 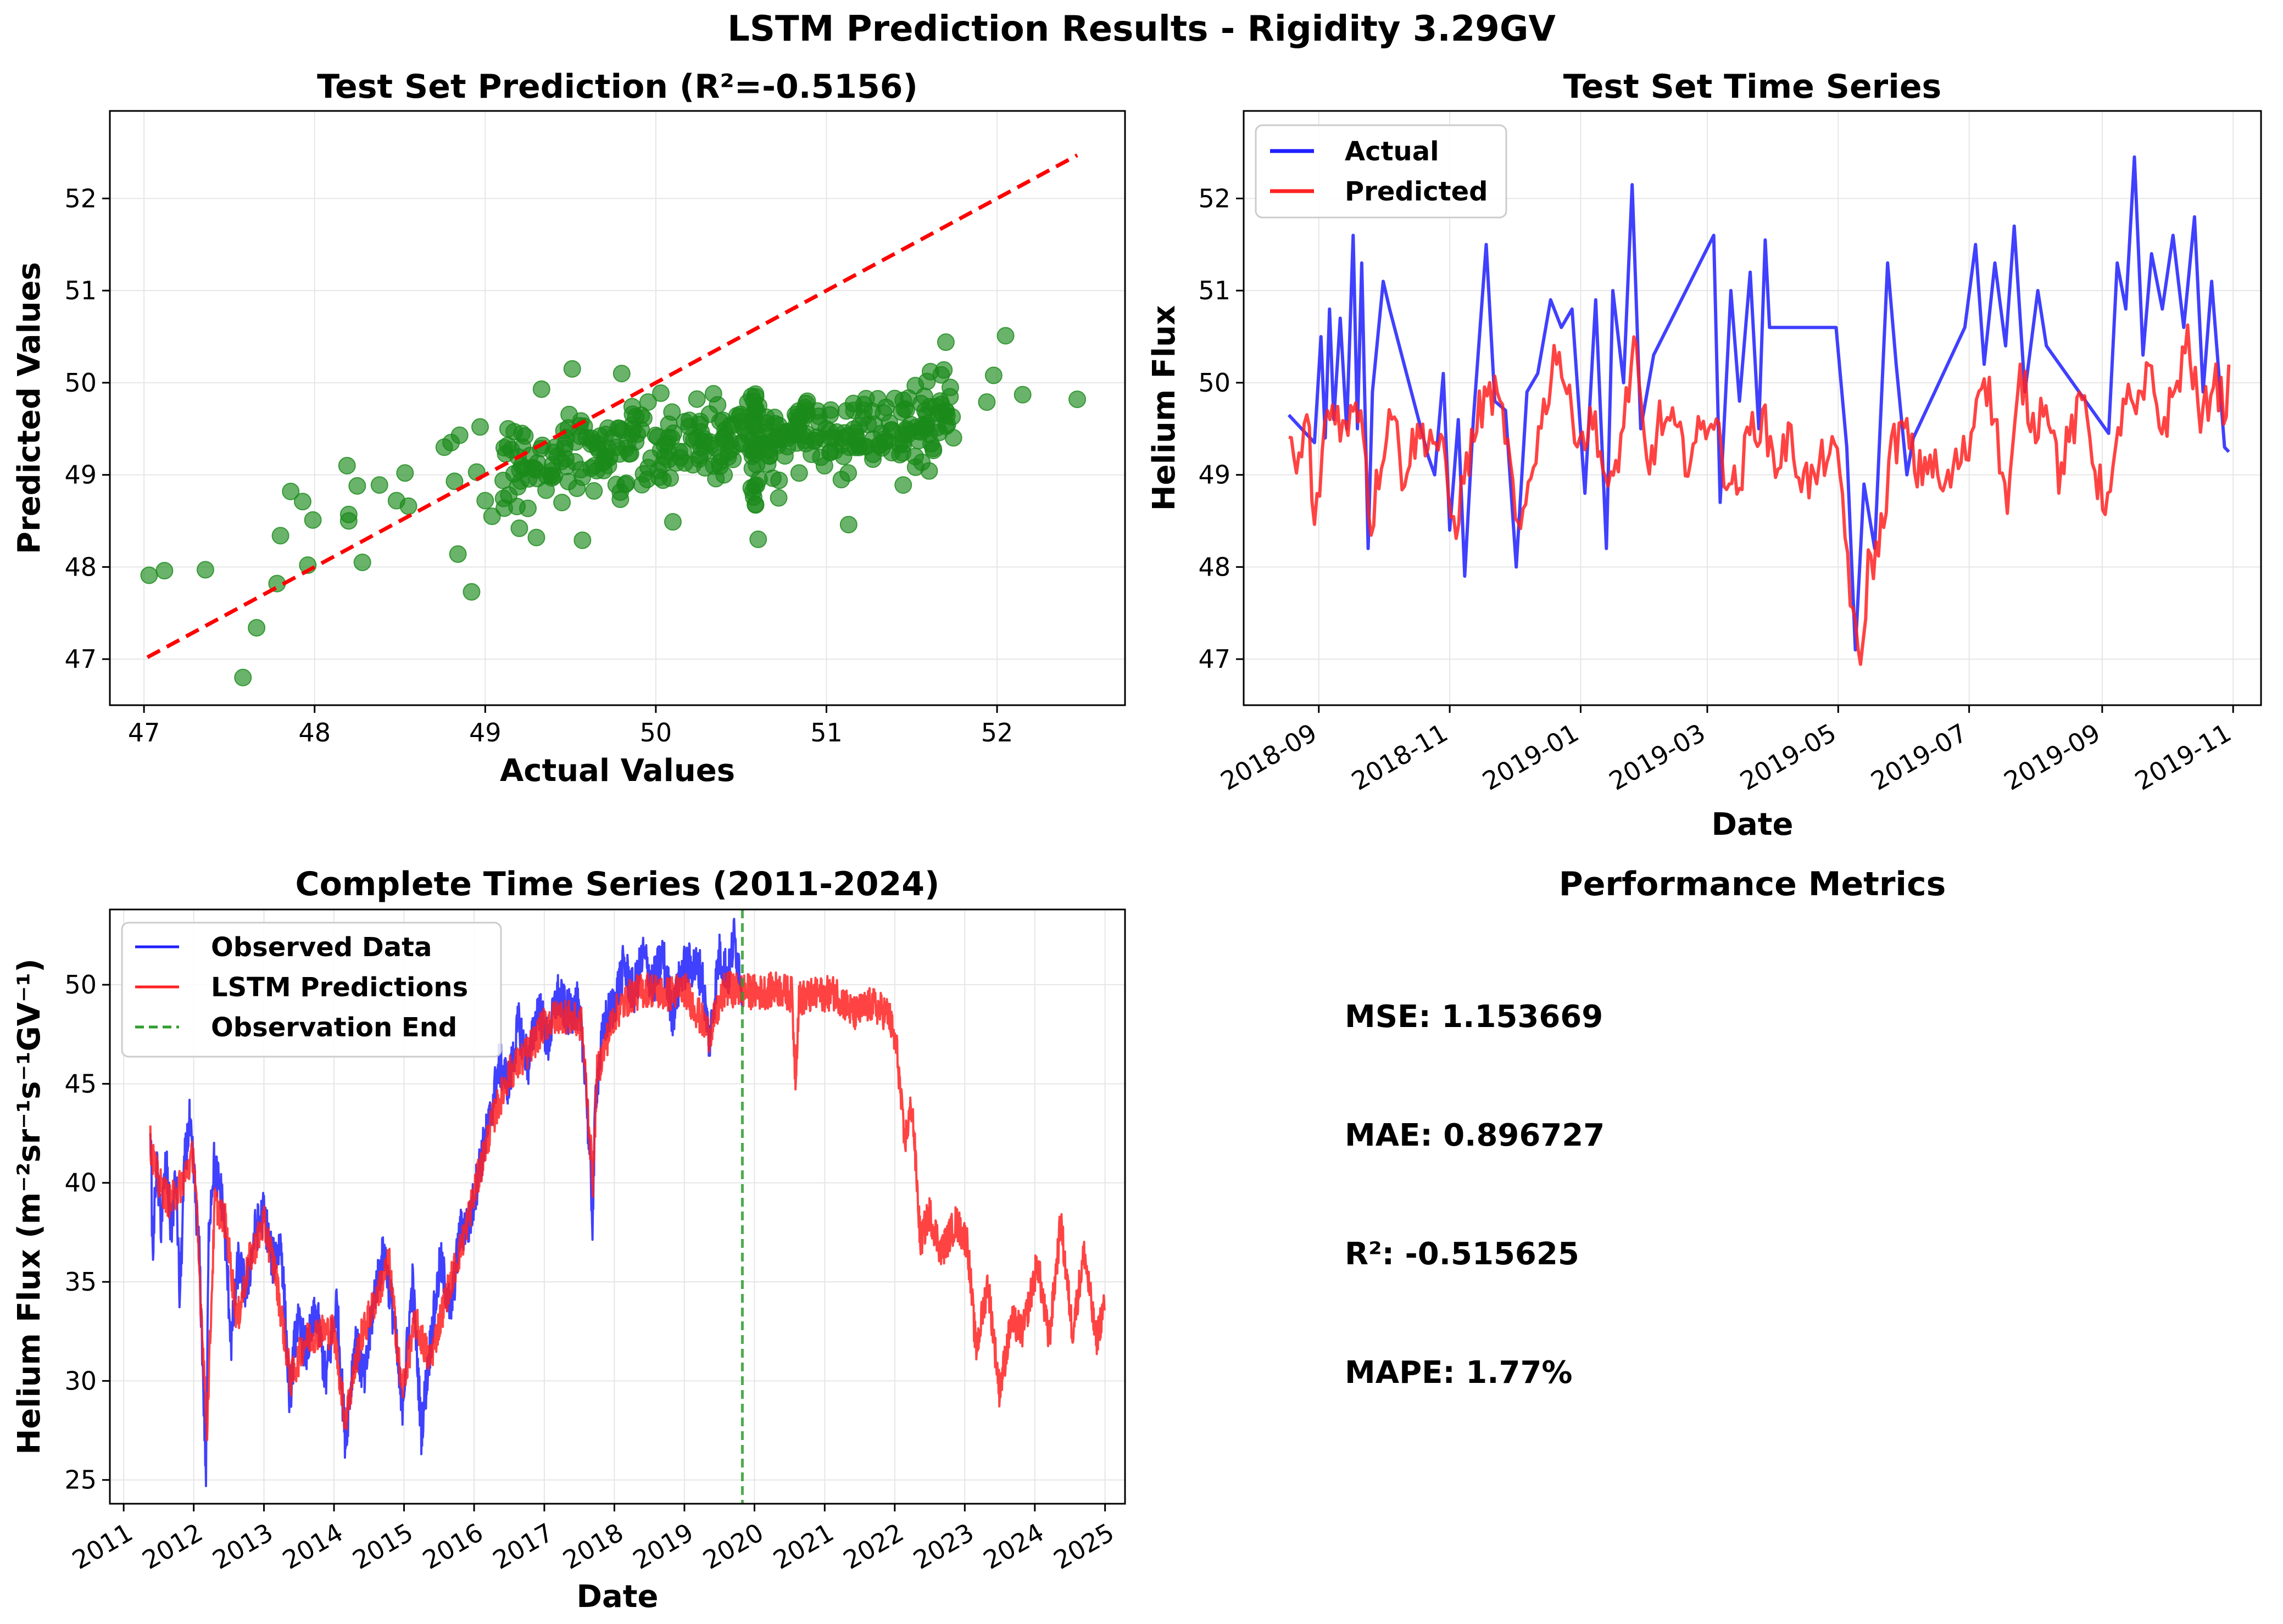 What do you see at coordinates (80, 985) in the screenshot?
I see `complete-series-y-tick-label: 50` at bounding box center [80, 985].